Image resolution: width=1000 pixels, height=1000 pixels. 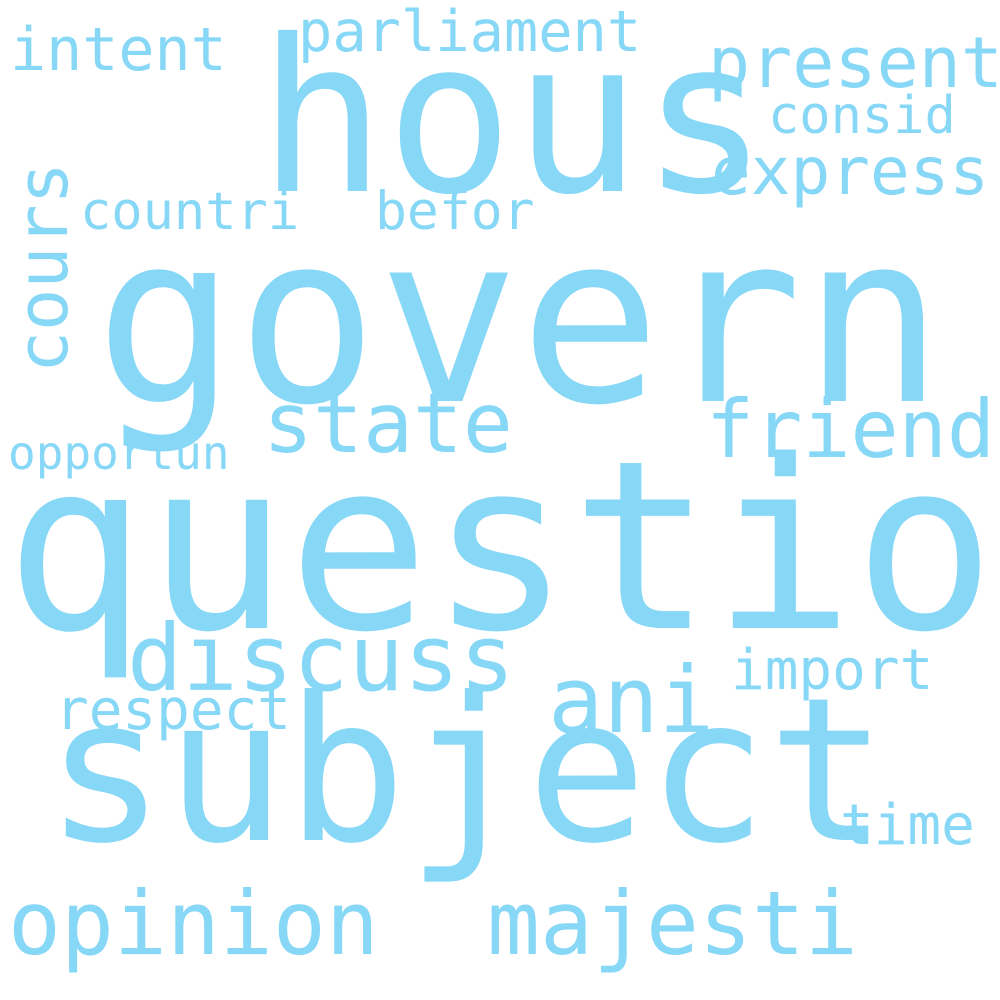 What do you see at coordinates (672, 923) in the screenshot?
I see `word-majesti: majesti` at bounding box center [672, 923].